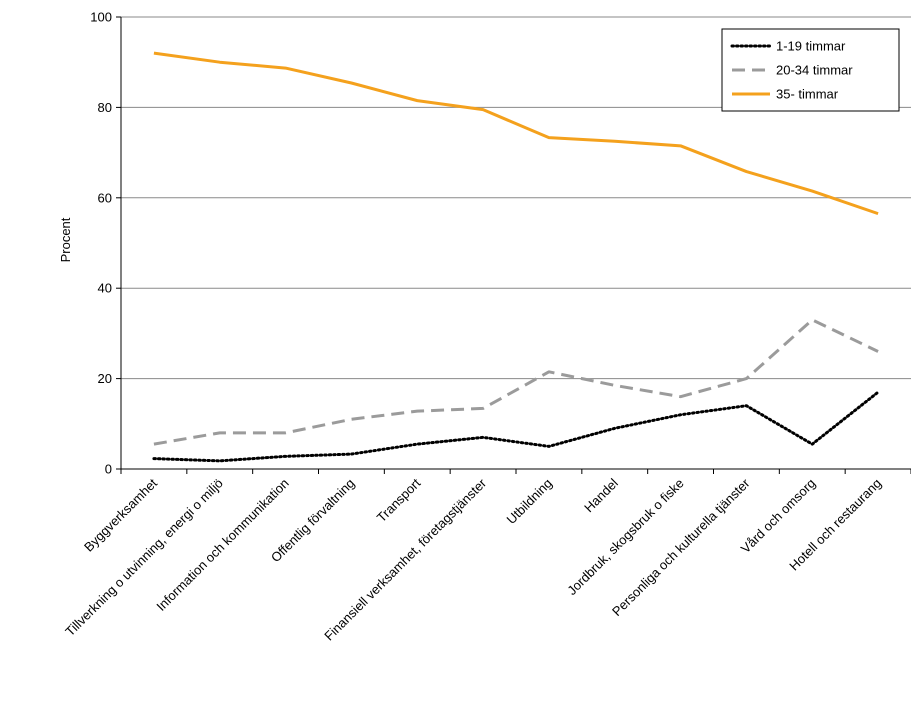 This screenshot has width=911, height=707. What do you see at coordinates (601, 495) in the screenshot?
I see `x-category-label: Handel` at bounding box center [601, 495].